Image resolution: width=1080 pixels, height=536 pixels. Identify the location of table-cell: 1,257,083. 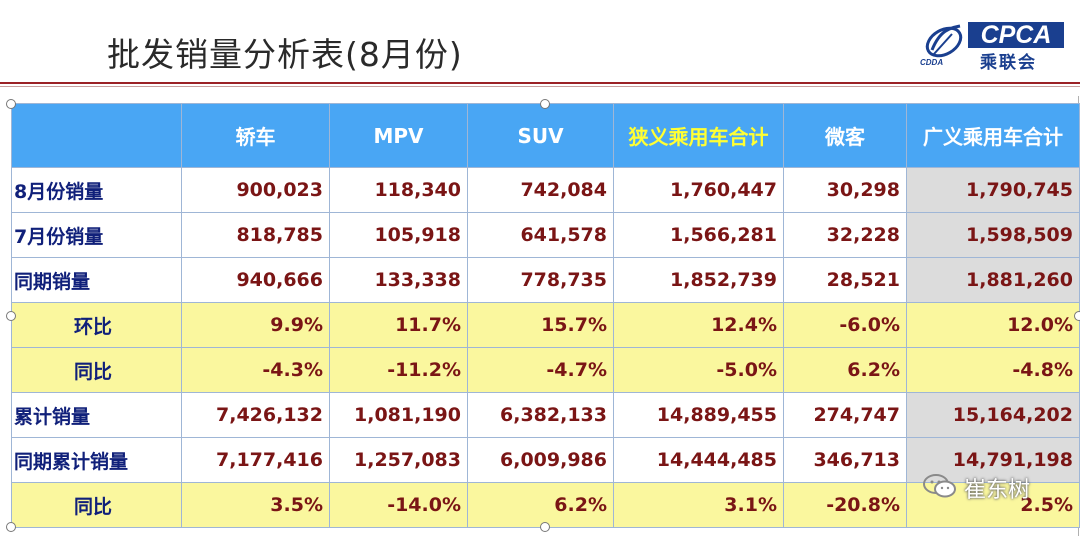
(398, 460).